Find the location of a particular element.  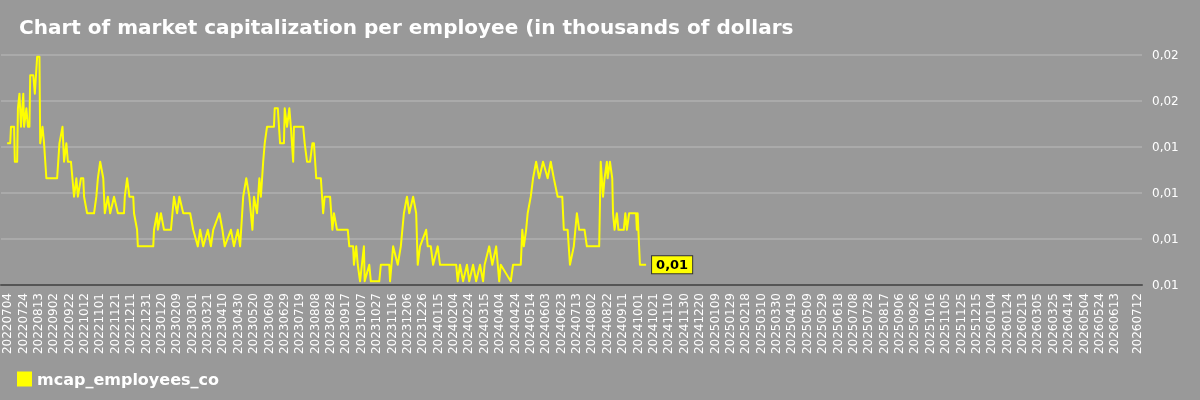

x-tick-label: 20230120 is located at coordinates (160, 324).